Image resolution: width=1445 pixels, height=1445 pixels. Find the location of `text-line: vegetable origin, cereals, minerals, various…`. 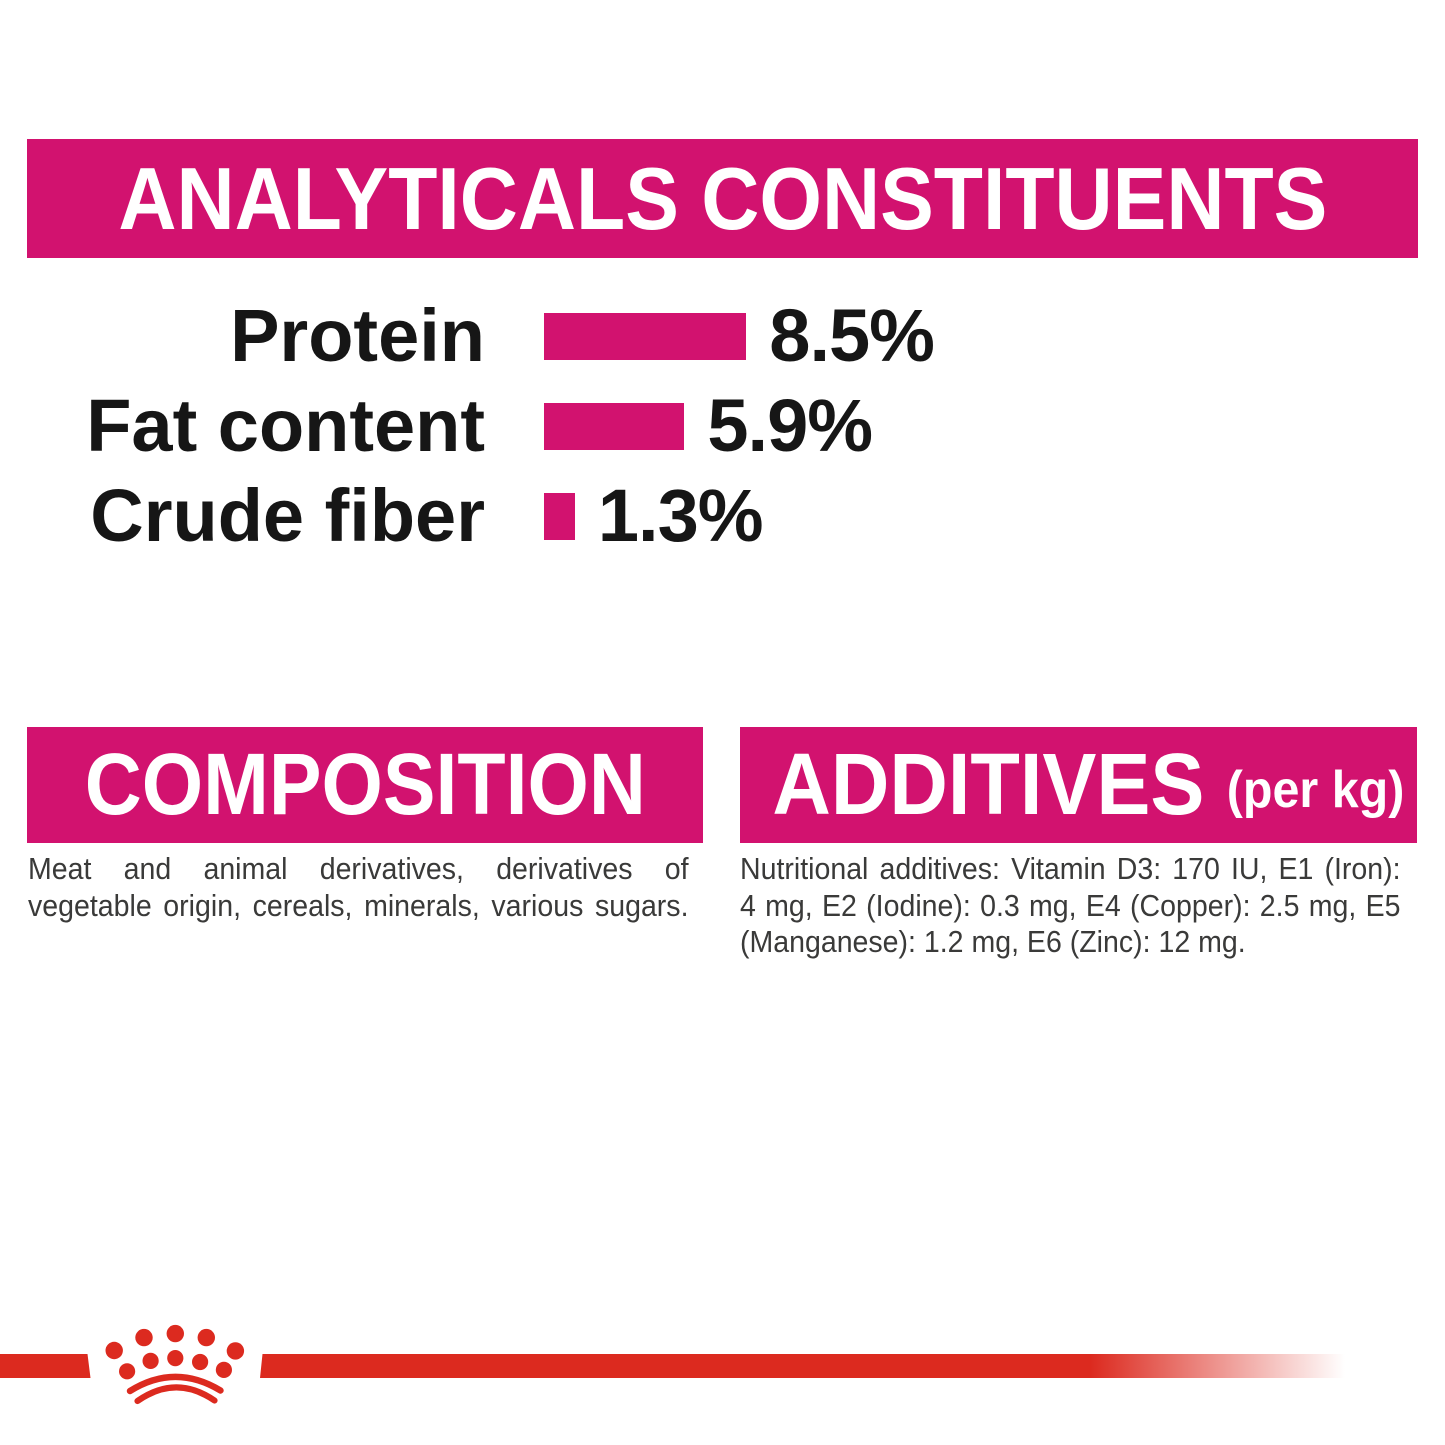

text-line: vegetable origin, cereals, minerals, various… is located at coordinates (358, 905).